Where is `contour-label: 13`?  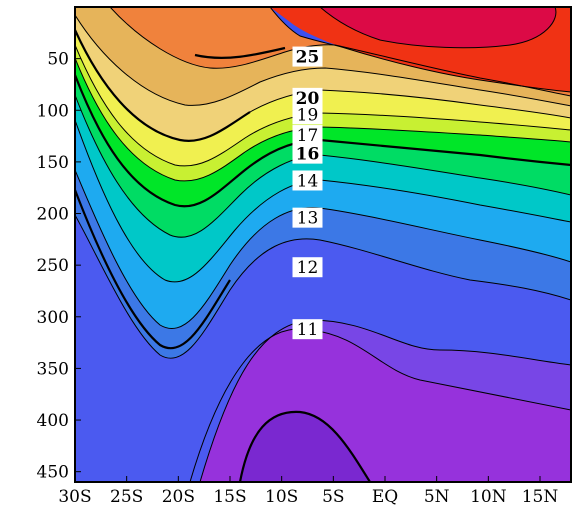 contour-label: 13 is located at coordinates (308, 219).